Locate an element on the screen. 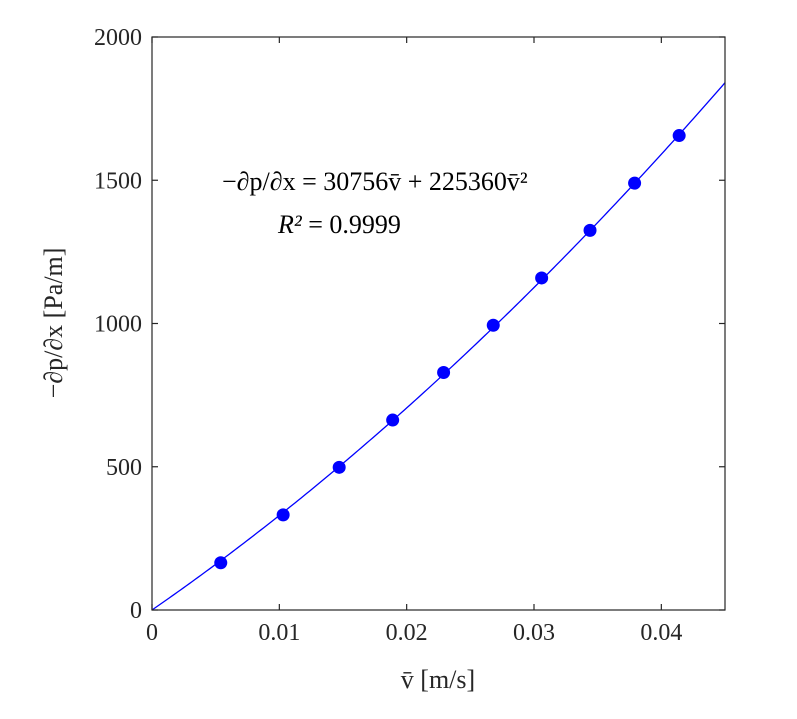 The width and height of the screenshot is (797, 719). r-squared-text: R² = 0.9999 is located at coordinates (339, 224).